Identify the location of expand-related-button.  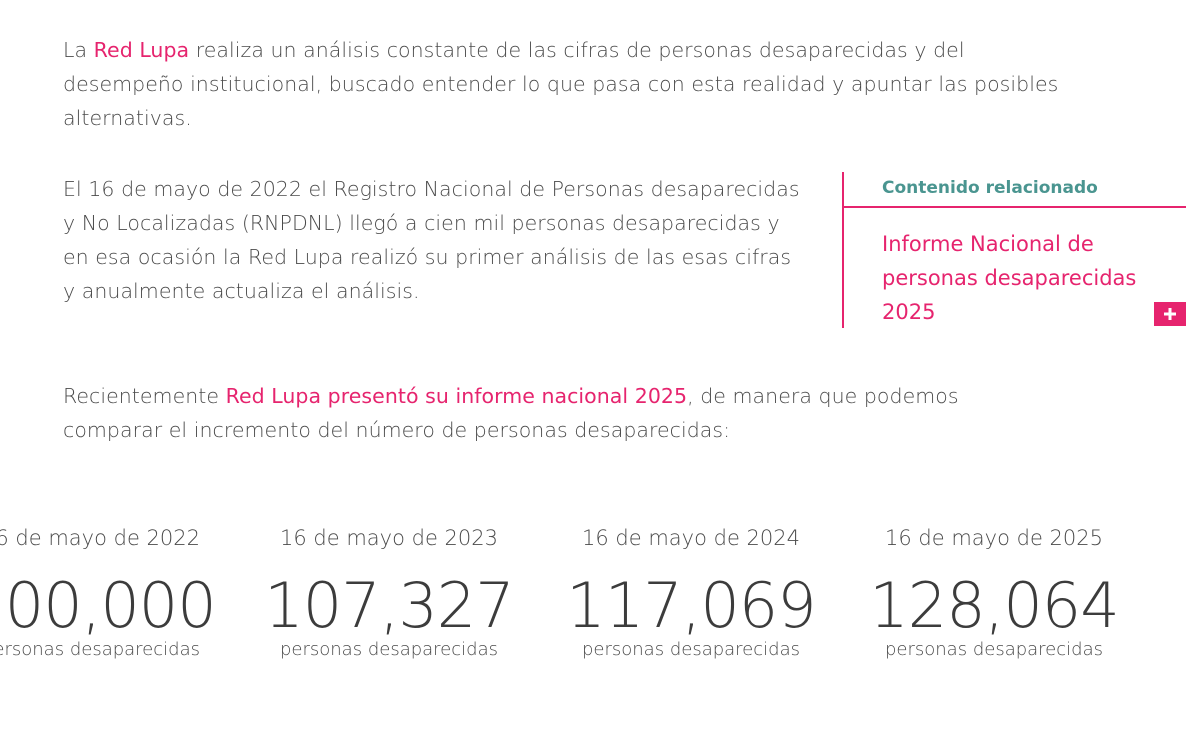
(1170, 314).